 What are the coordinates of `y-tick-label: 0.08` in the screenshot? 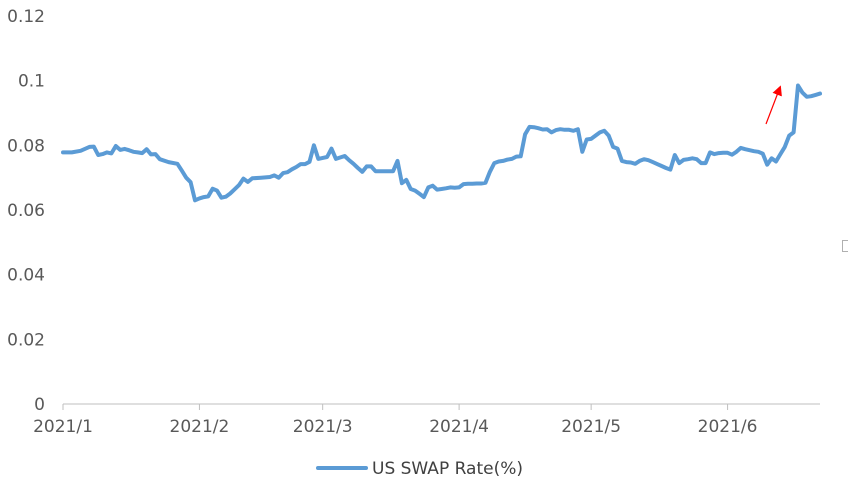 It's located at (26, 146).